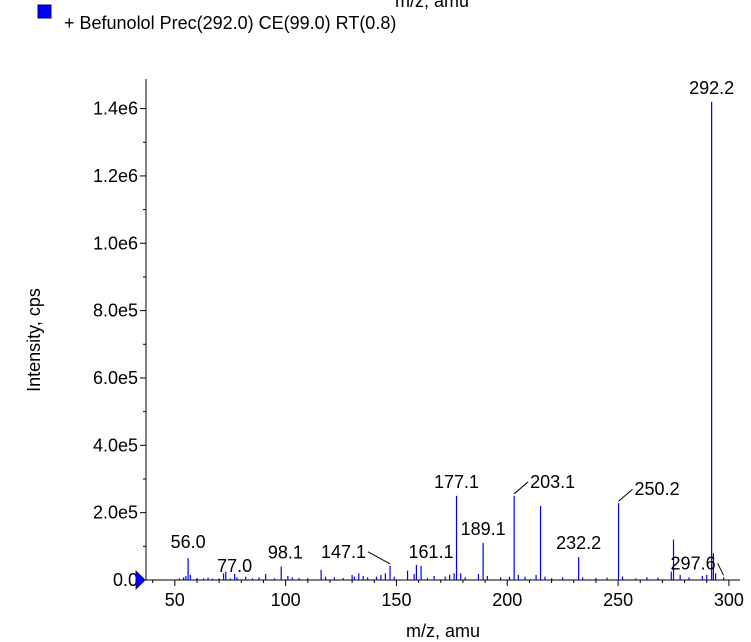 The image size is (751, 642). What do you see at coordinates (432, 5) in the screenshot?
I see `truncated-top-text: m/z, amu` at bounding box center [432, 5].